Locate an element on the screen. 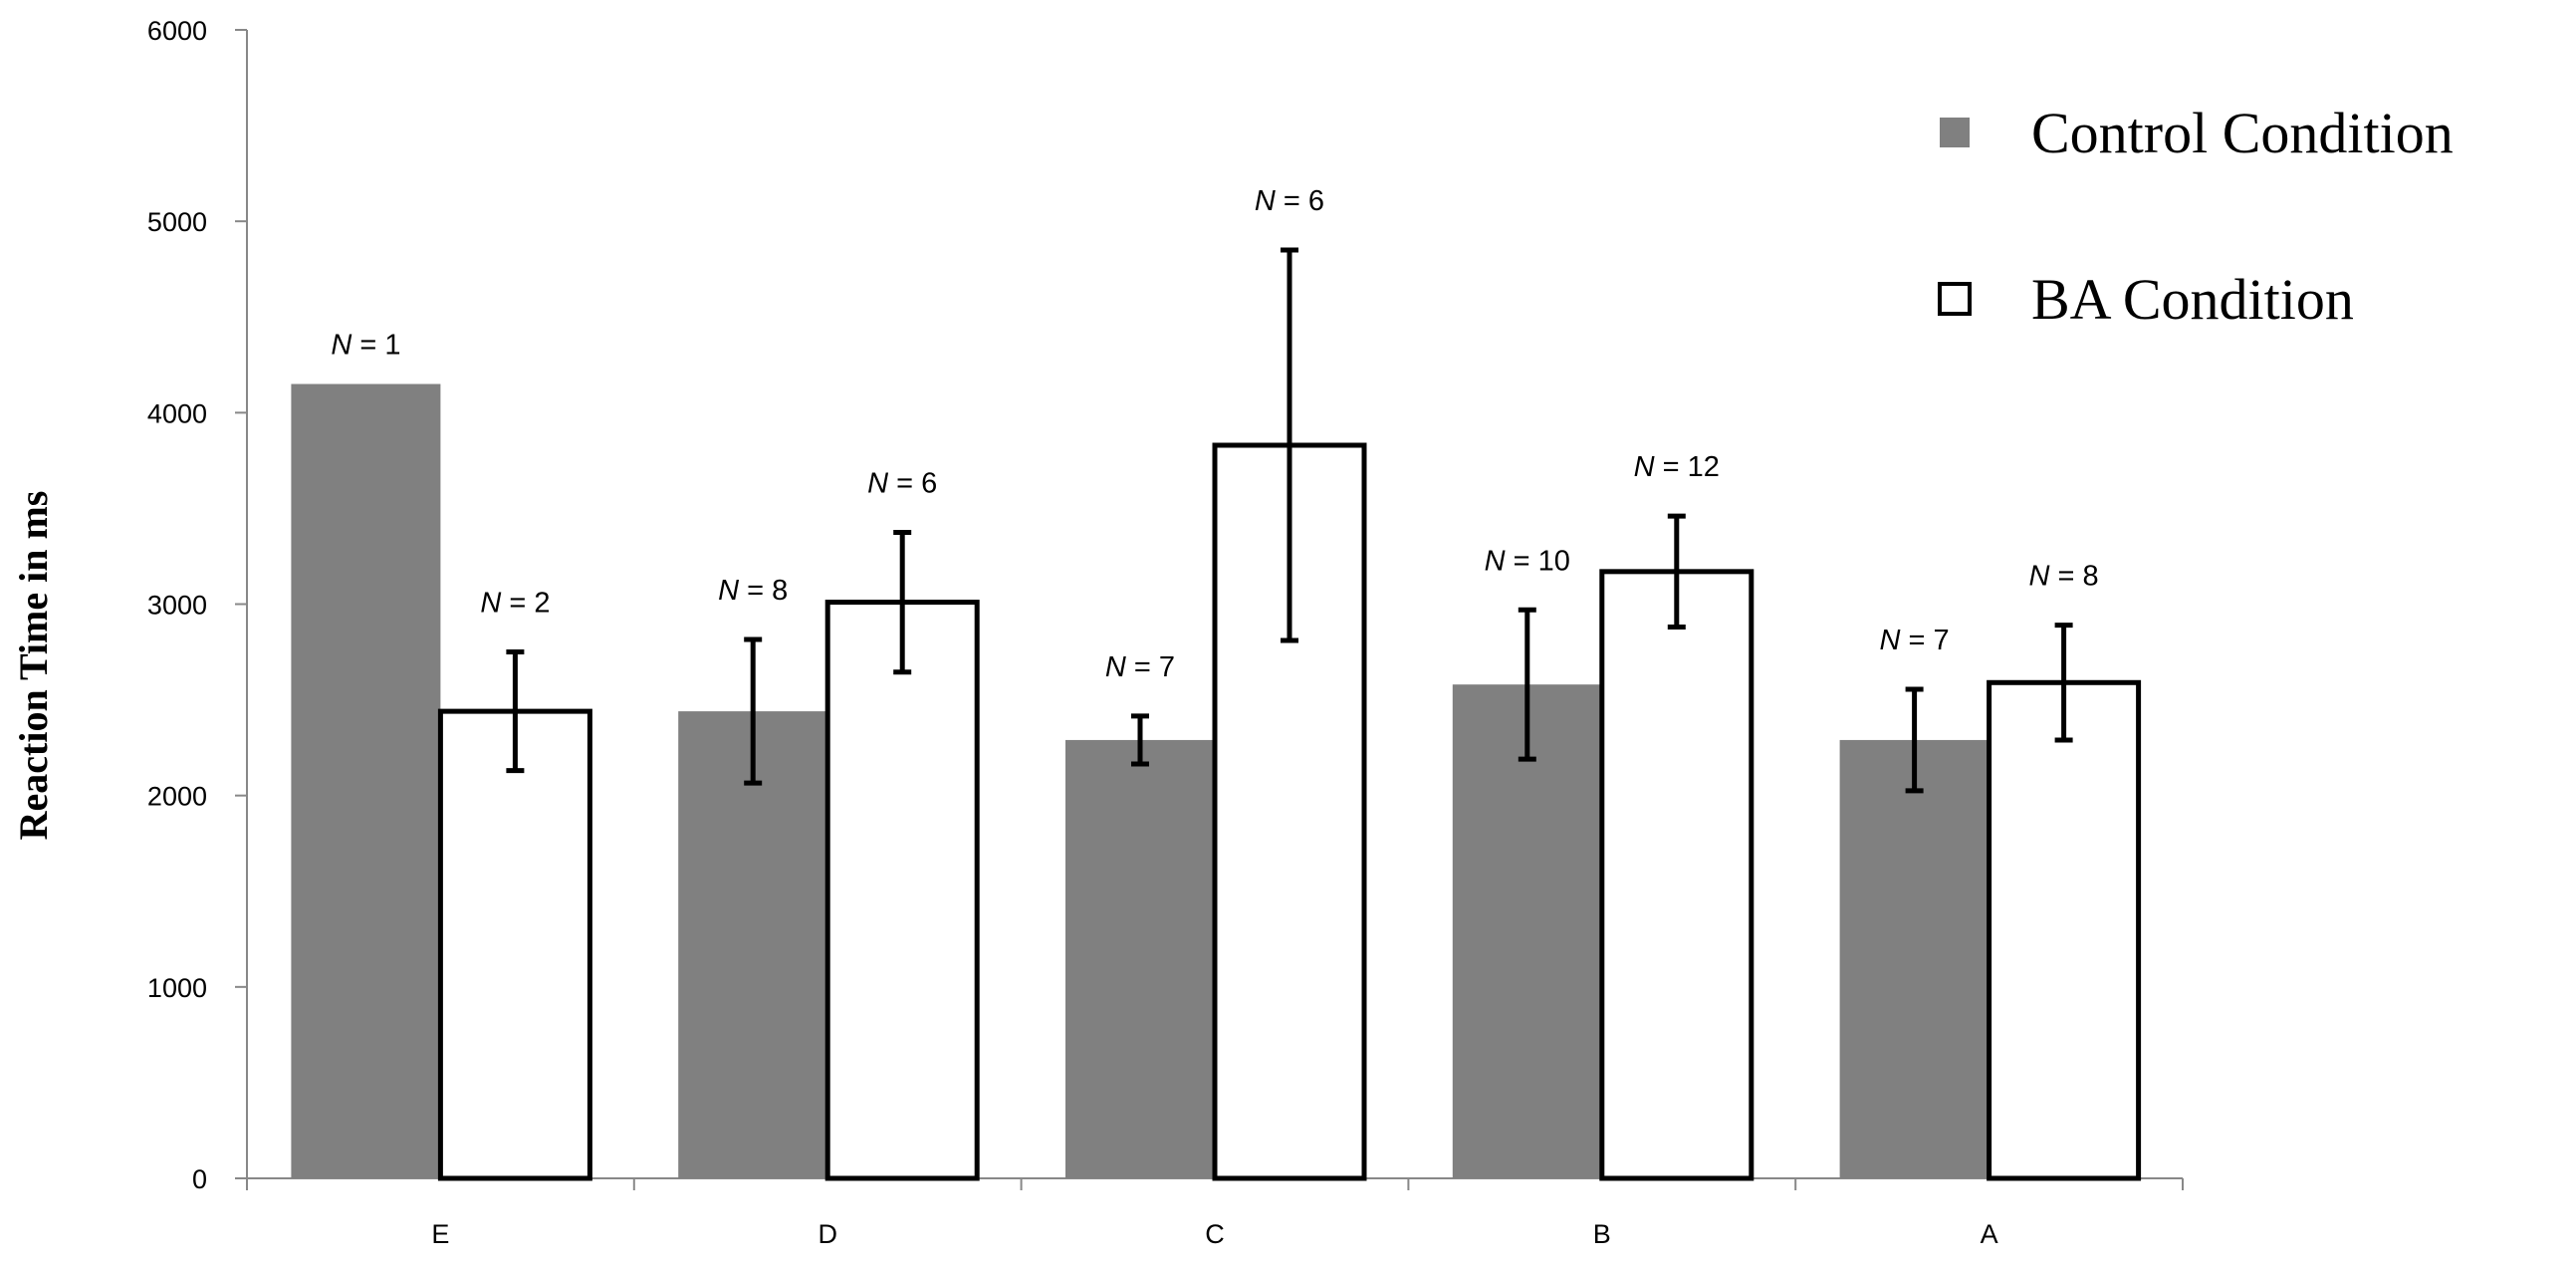 The height and width of the screenshot is (1267, 2576). x-tick-label: B is located at coordinates (1602, 1234).